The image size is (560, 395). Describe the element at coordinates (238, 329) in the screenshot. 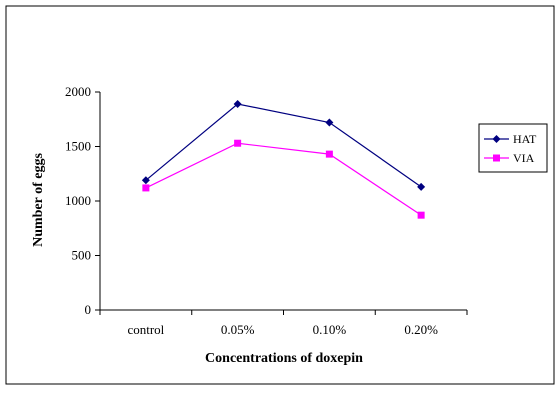

I see `x-tick-label: 0.05%` at that location.